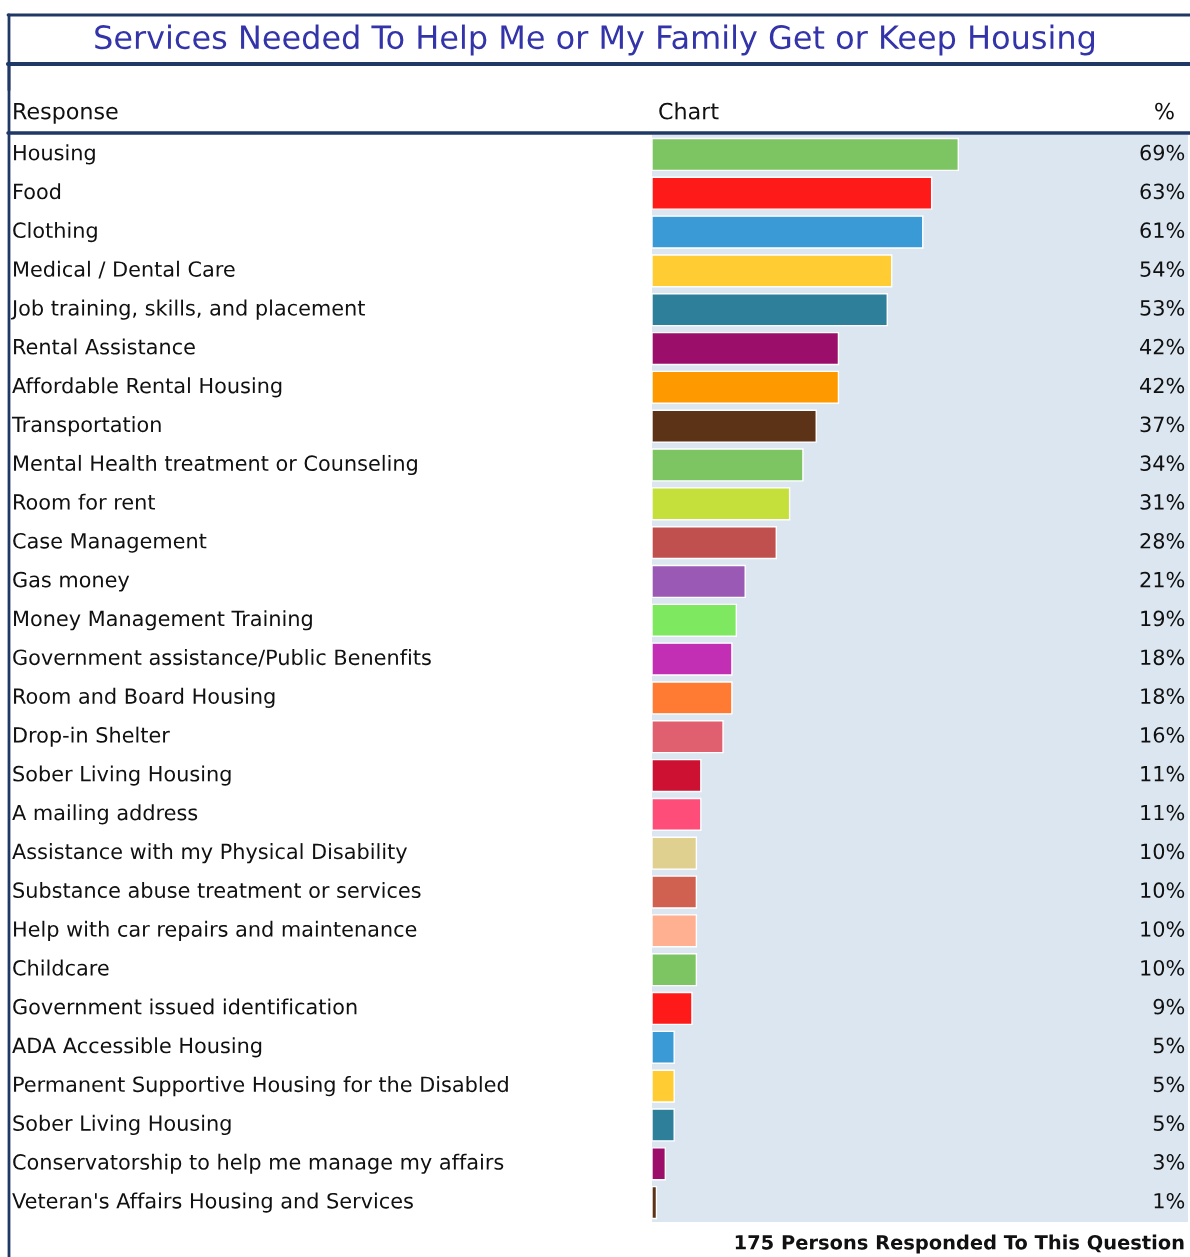 Image resolution: width=1190 pixels, height=1257 pixels. What do you see at coordinates (1162, 424) in the screenshot?
I see `data-label: 37%` at bounding box center [1162, 424].